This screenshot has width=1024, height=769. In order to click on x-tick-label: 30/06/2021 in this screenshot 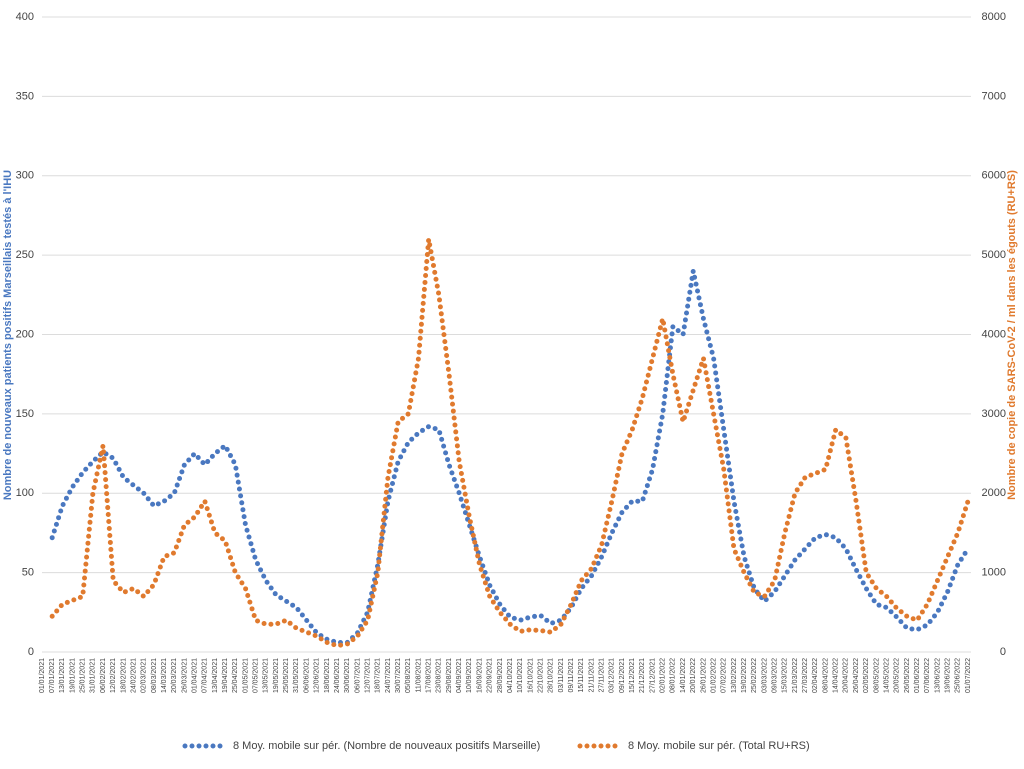, I will do `click(347, 675)`.